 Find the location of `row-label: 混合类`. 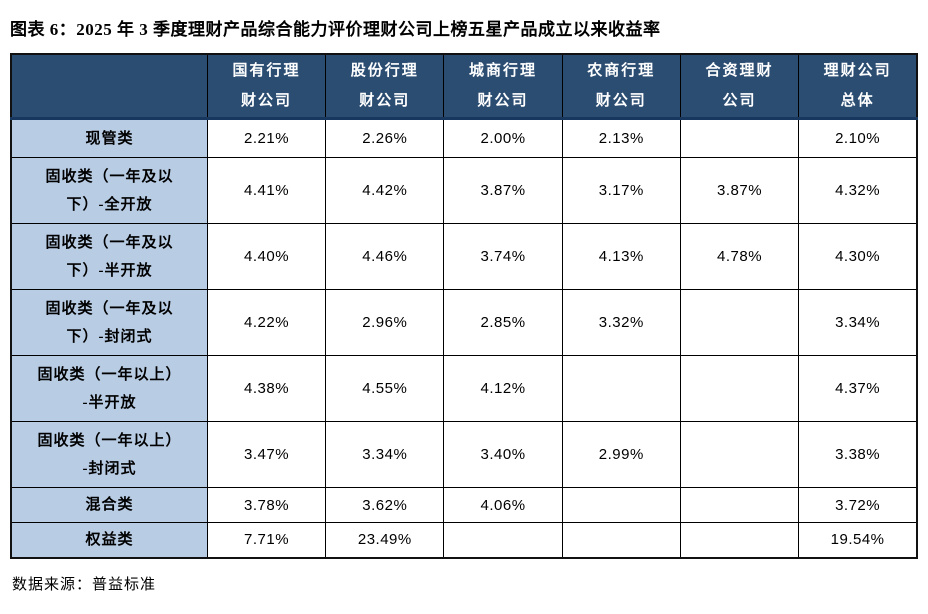

row-label: 混合类 is located at coordinates (109, 505).